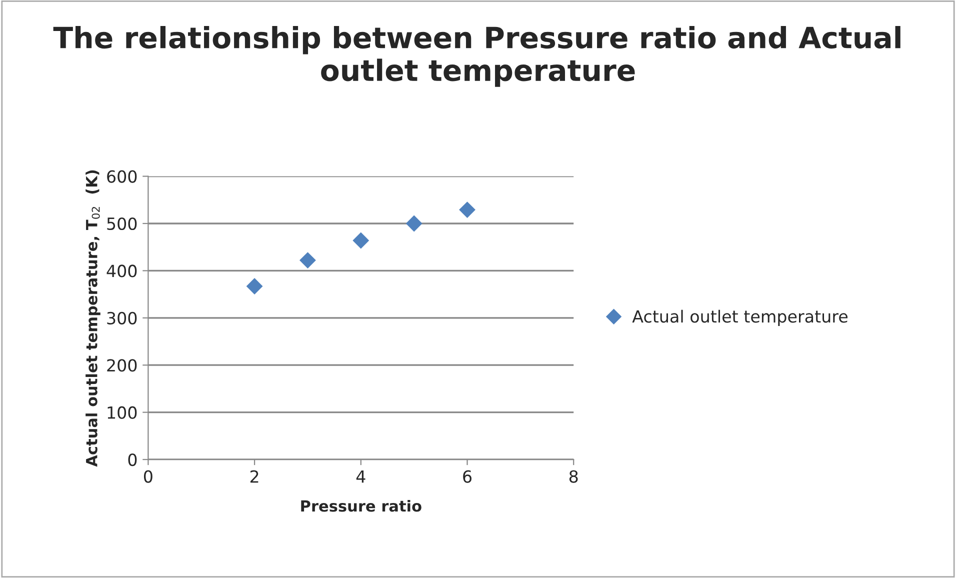 The image size is (956, 578). I want to click on y-tick-label: 600, so click(122, 176).